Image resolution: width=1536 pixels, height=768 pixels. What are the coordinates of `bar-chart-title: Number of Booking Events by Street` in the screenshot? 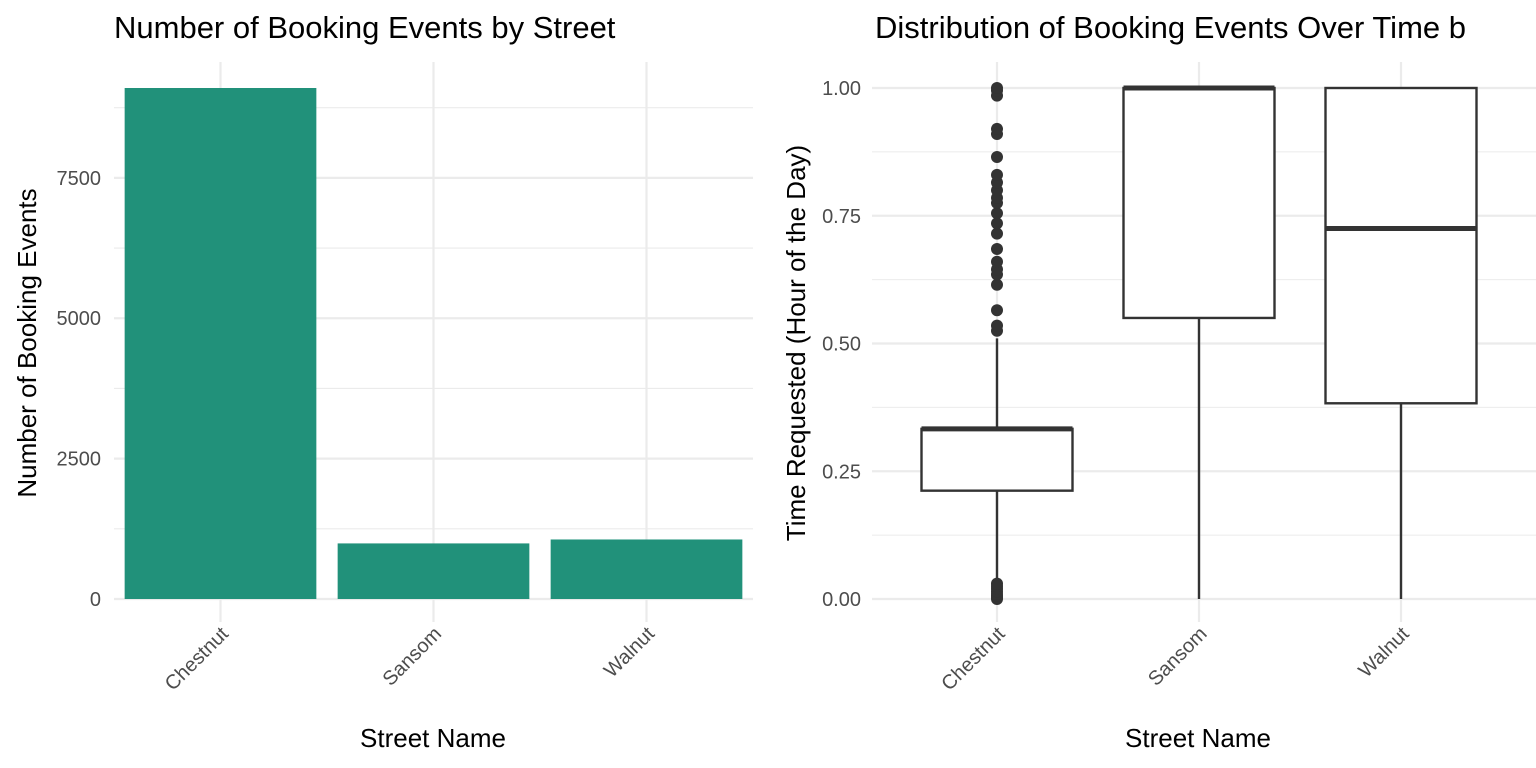 It's located at (365, 27).